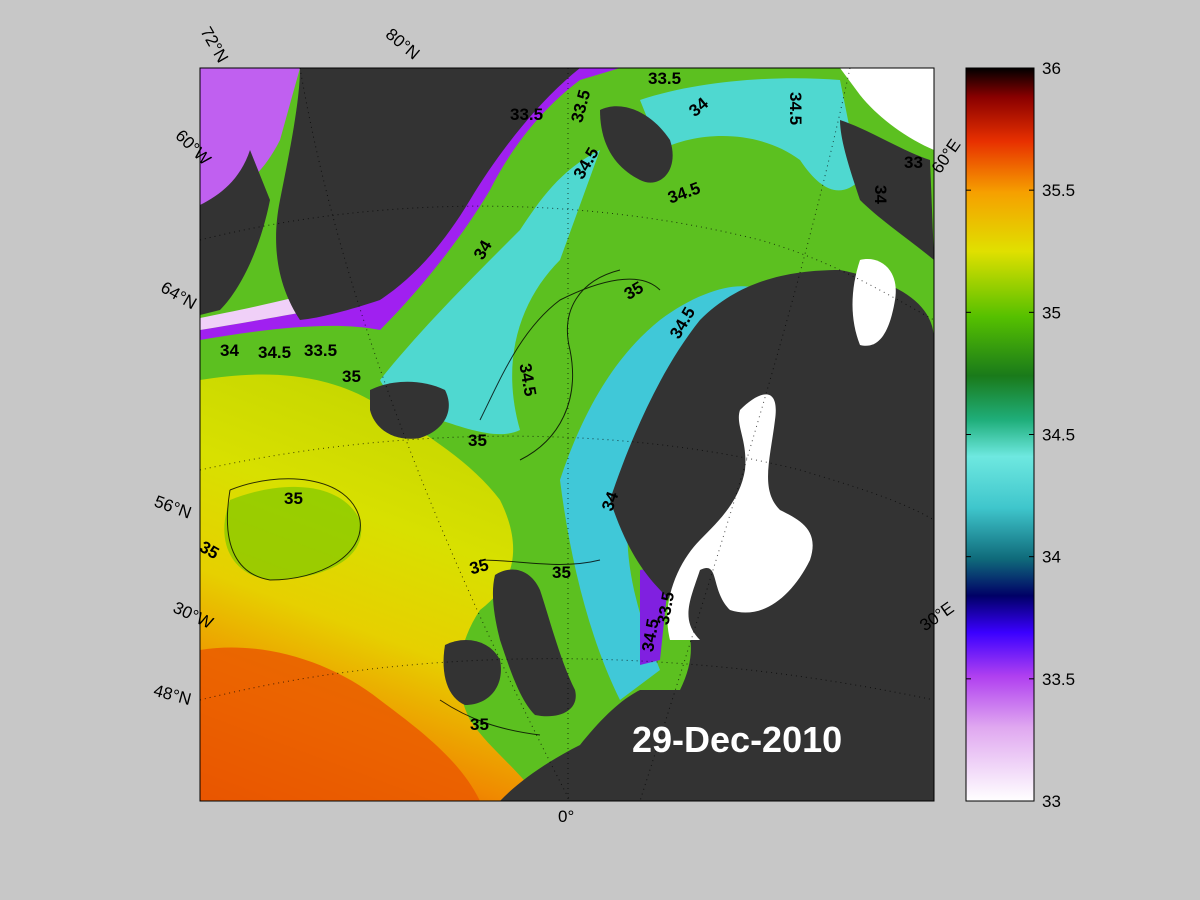 The height and width of the screenshot is (900, 1200). I want to click on barents-teal, so click(750, 134).